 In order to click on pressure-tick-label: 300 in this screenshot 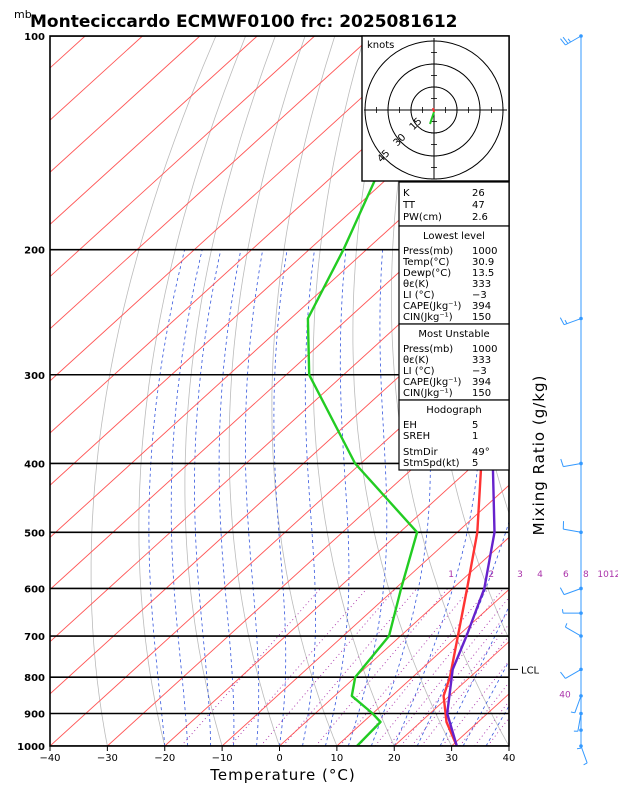, I will do `click(34, 376)`.